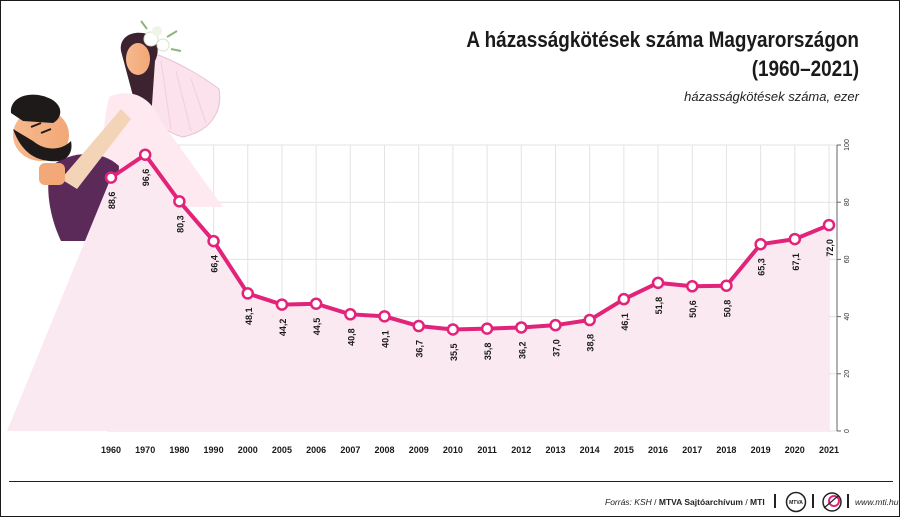 The height and width of the screenshot is (517, 900). Describe the element at coordinates (419, 450) in the screenshot. I see `x-tick-label: 2009` at that location.